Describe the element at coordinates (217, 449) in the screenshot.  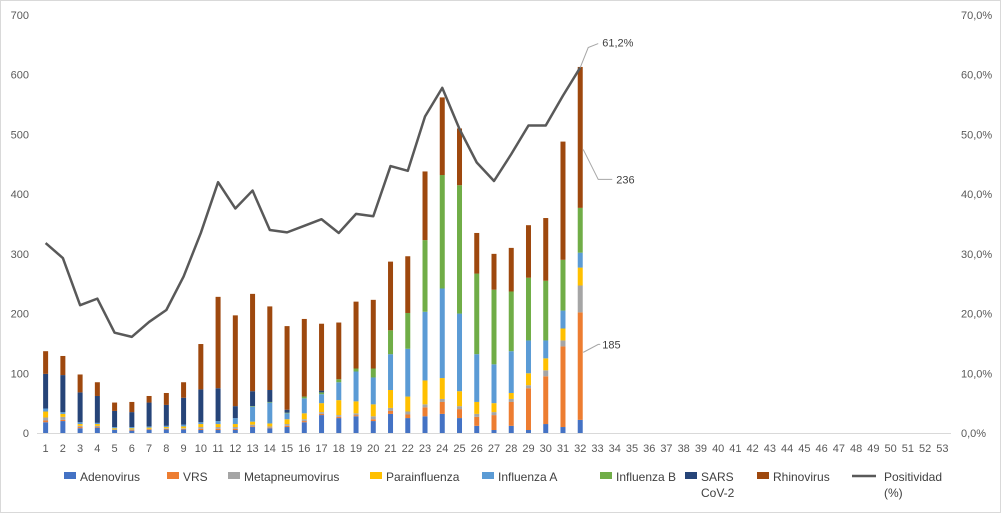
I see `x-tick-label: 11` at that location.